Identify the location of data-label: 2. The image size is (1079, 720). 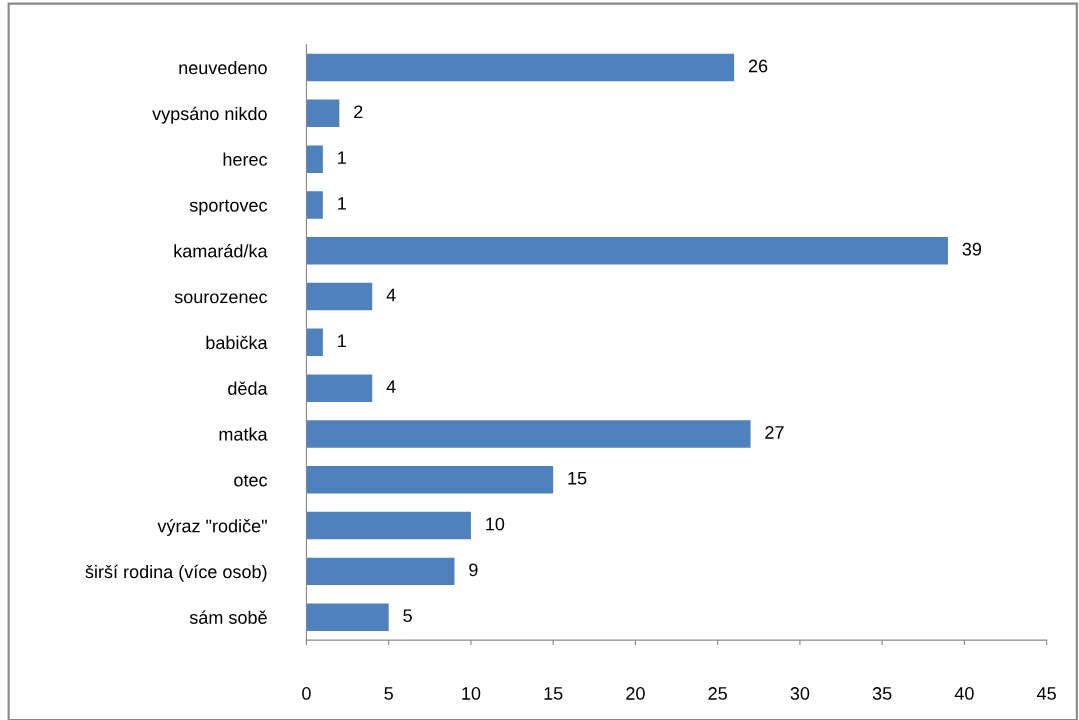
(358, 112).